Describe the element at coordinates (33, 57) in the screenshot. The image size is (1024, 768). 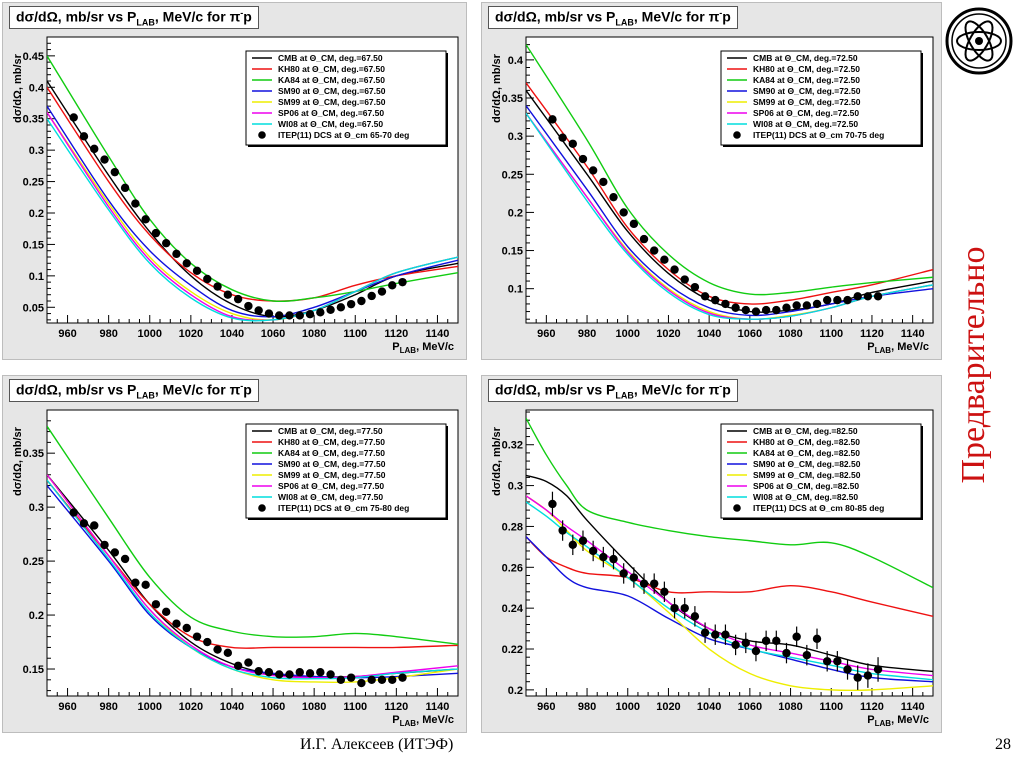
I see `y-tick-label: 0.45` at that location.